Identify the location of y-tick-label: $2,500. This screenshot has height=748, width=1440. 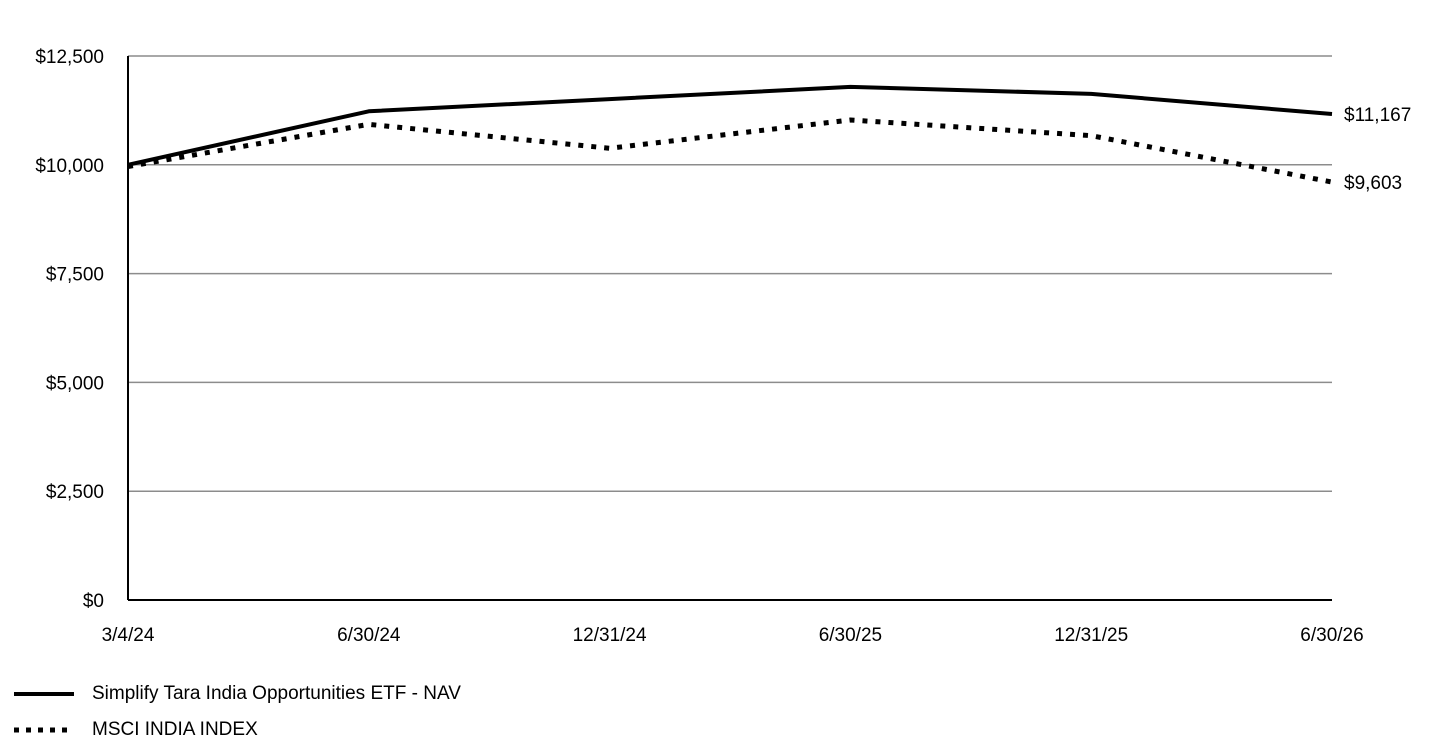
(75, 492).